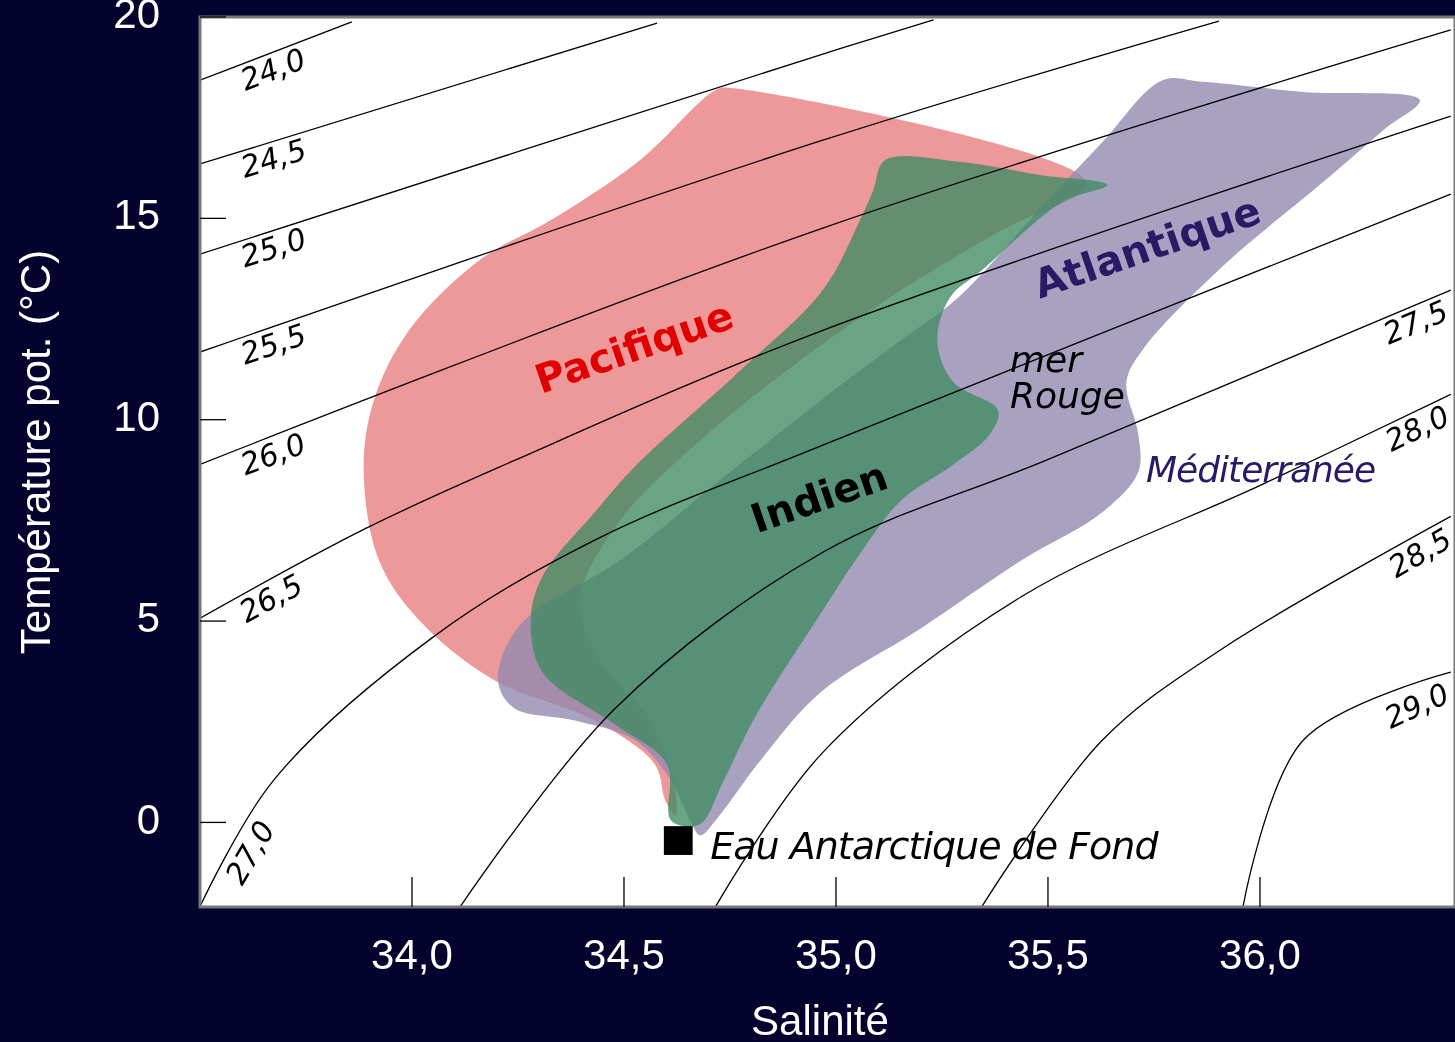  I want to click on x-tick-label: 34,5, so click(624, 954).